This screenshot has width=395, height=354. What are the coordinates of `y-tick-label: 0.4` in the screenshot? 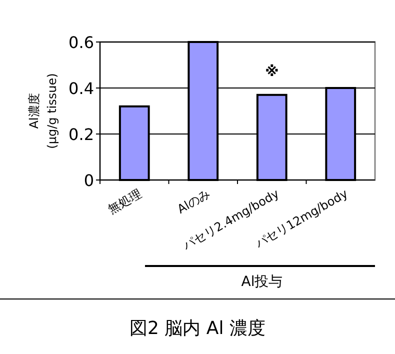 It's located at (81, 88).